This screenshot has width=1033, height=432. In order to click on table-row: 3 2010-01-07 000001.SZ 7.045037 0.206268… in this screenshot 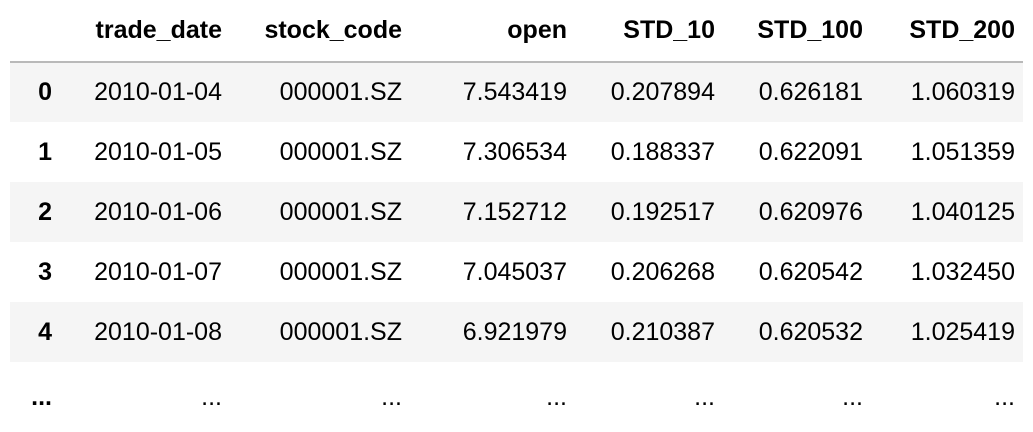, I will do `click(516, 272)`.